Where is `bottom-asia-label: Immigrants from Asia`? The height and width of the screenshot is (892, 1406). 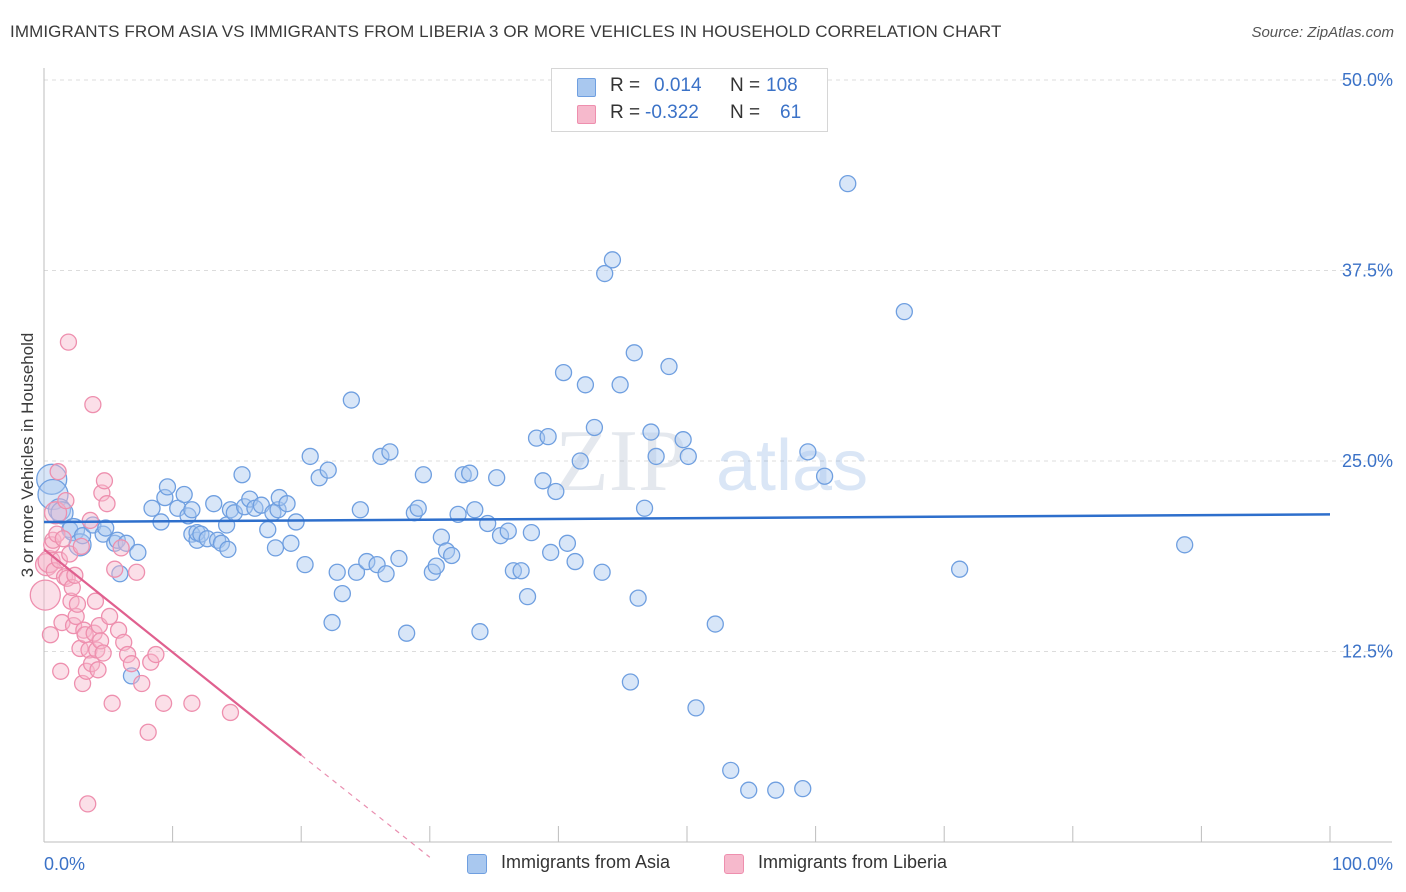 bottom-asia-label: Immigrants from Asia is located at coordinates (586, 862).